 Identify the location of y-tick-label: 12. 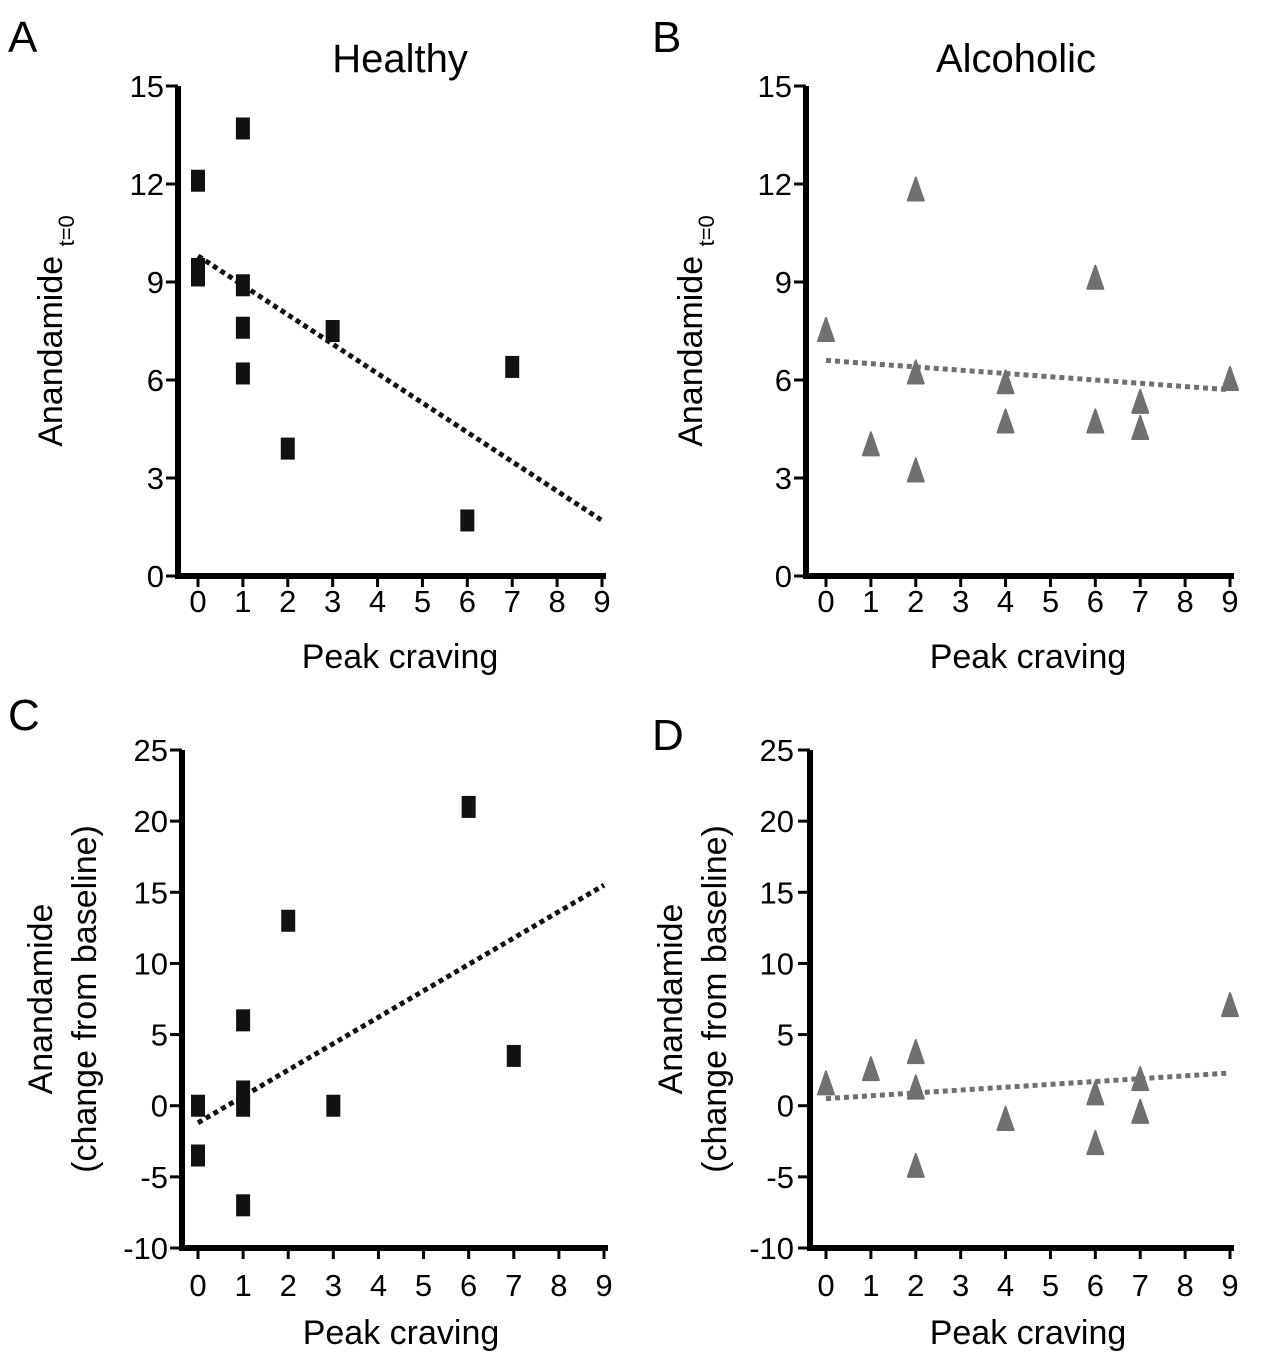
(775, 184).